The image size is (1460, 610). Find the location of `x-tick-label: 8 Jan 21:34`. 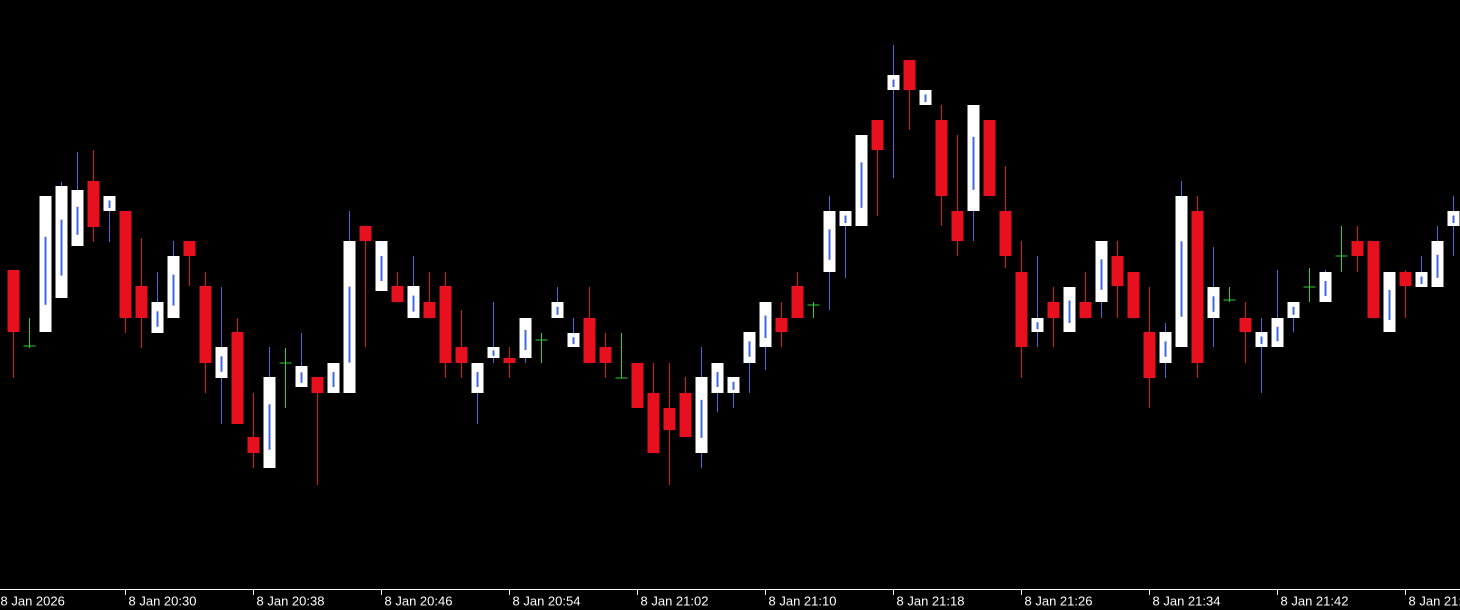

x-tick-label: 8 Jan 21:34 is located at coordinates (1187, 600).